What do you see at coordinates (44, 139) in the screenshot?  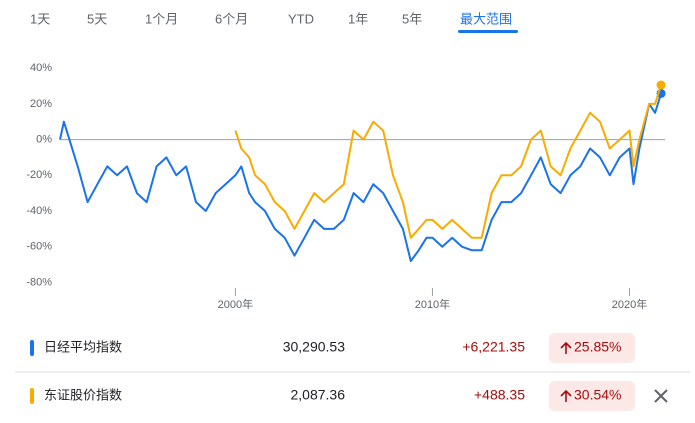 I see `y-tick-label: 0%` at bounding box center [44, 139].